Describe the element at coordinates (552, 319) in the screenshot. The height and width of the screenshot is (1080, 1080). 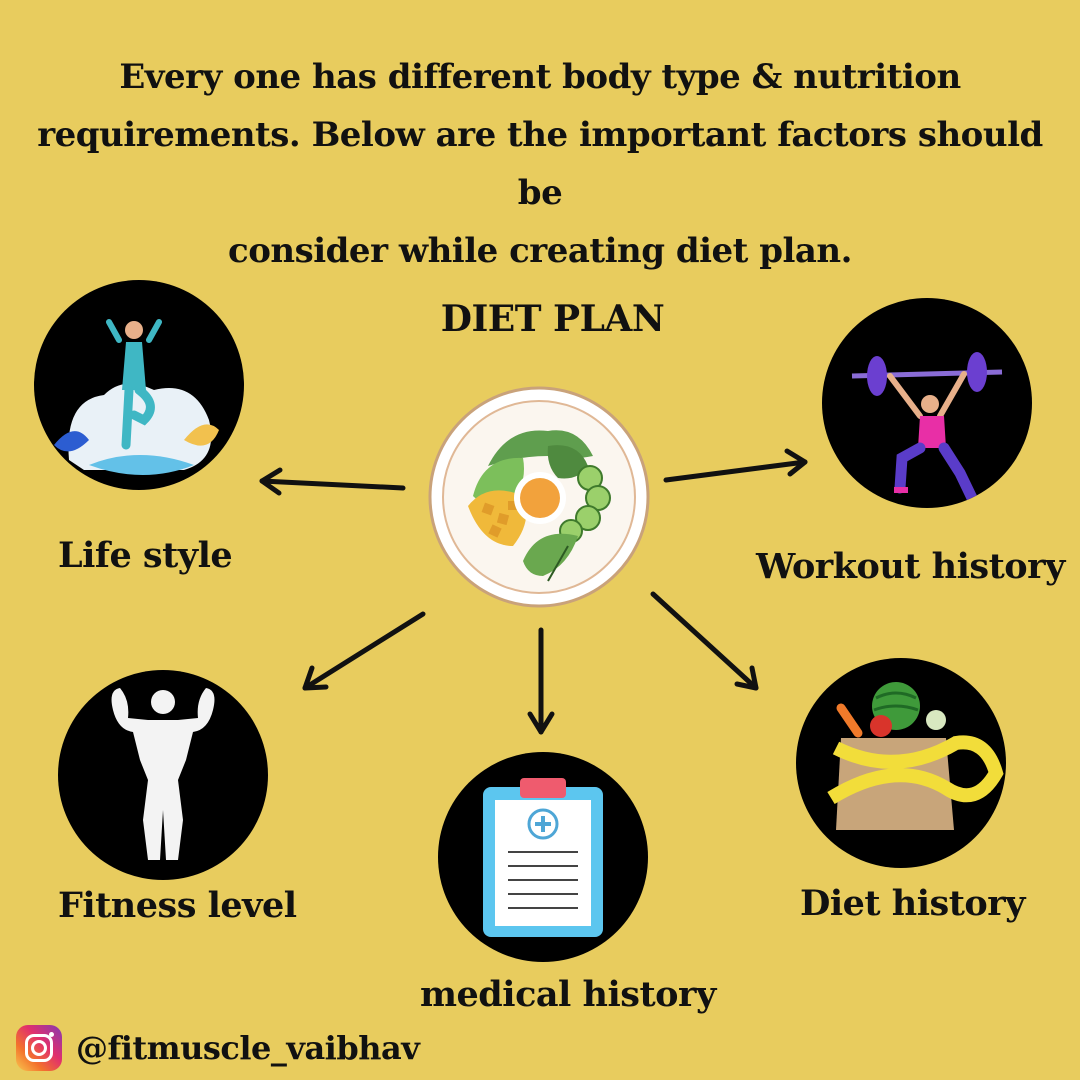
I see `diet-plan-title: DIET PLAN` at that location.